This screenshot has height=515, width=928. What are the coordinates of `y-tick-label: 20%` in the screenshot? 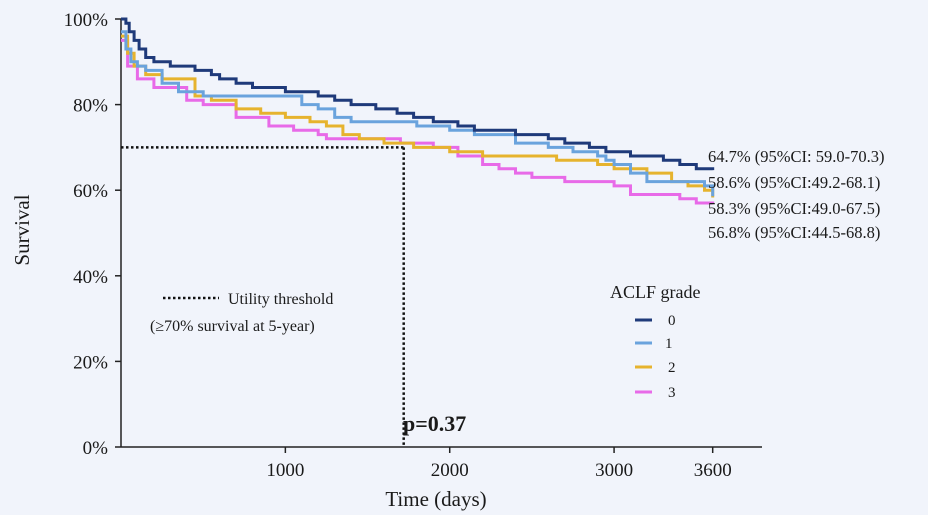 It's located at (90, 362).